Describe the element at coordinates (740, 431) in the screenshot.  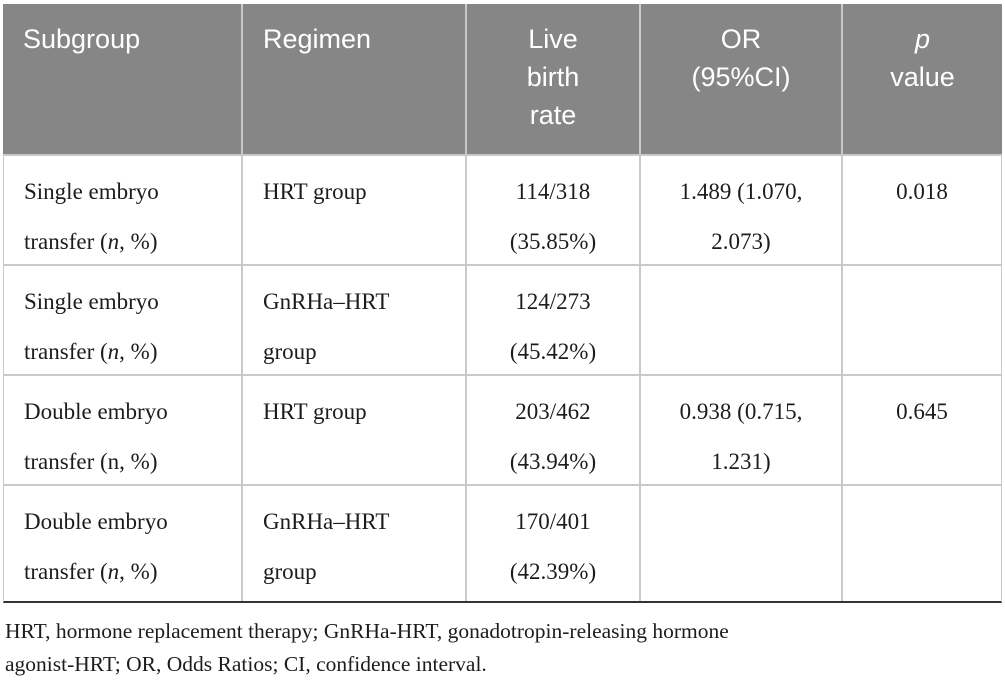
I see `cell-or-ci: 0.938 (0.715, 1.231)` at that location.